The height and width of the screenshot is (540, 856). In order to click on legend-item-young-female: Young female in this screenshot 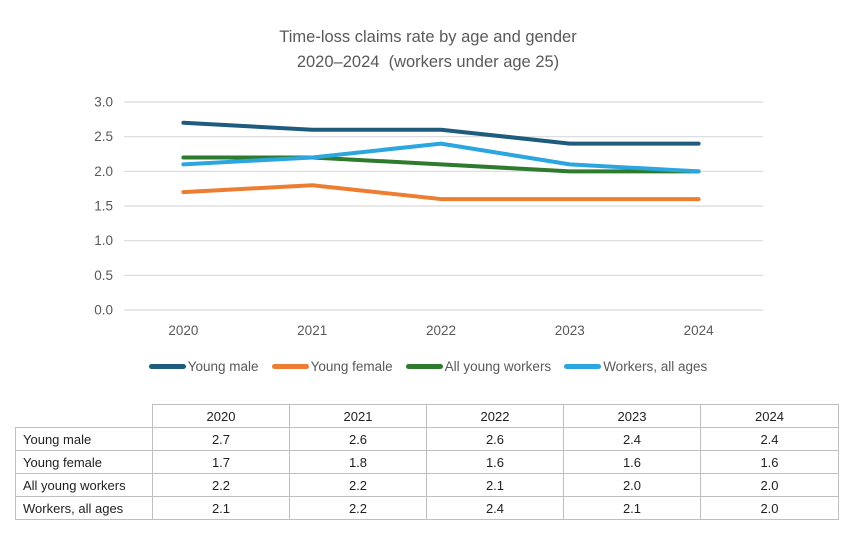, I will do `click(332, 366)`.